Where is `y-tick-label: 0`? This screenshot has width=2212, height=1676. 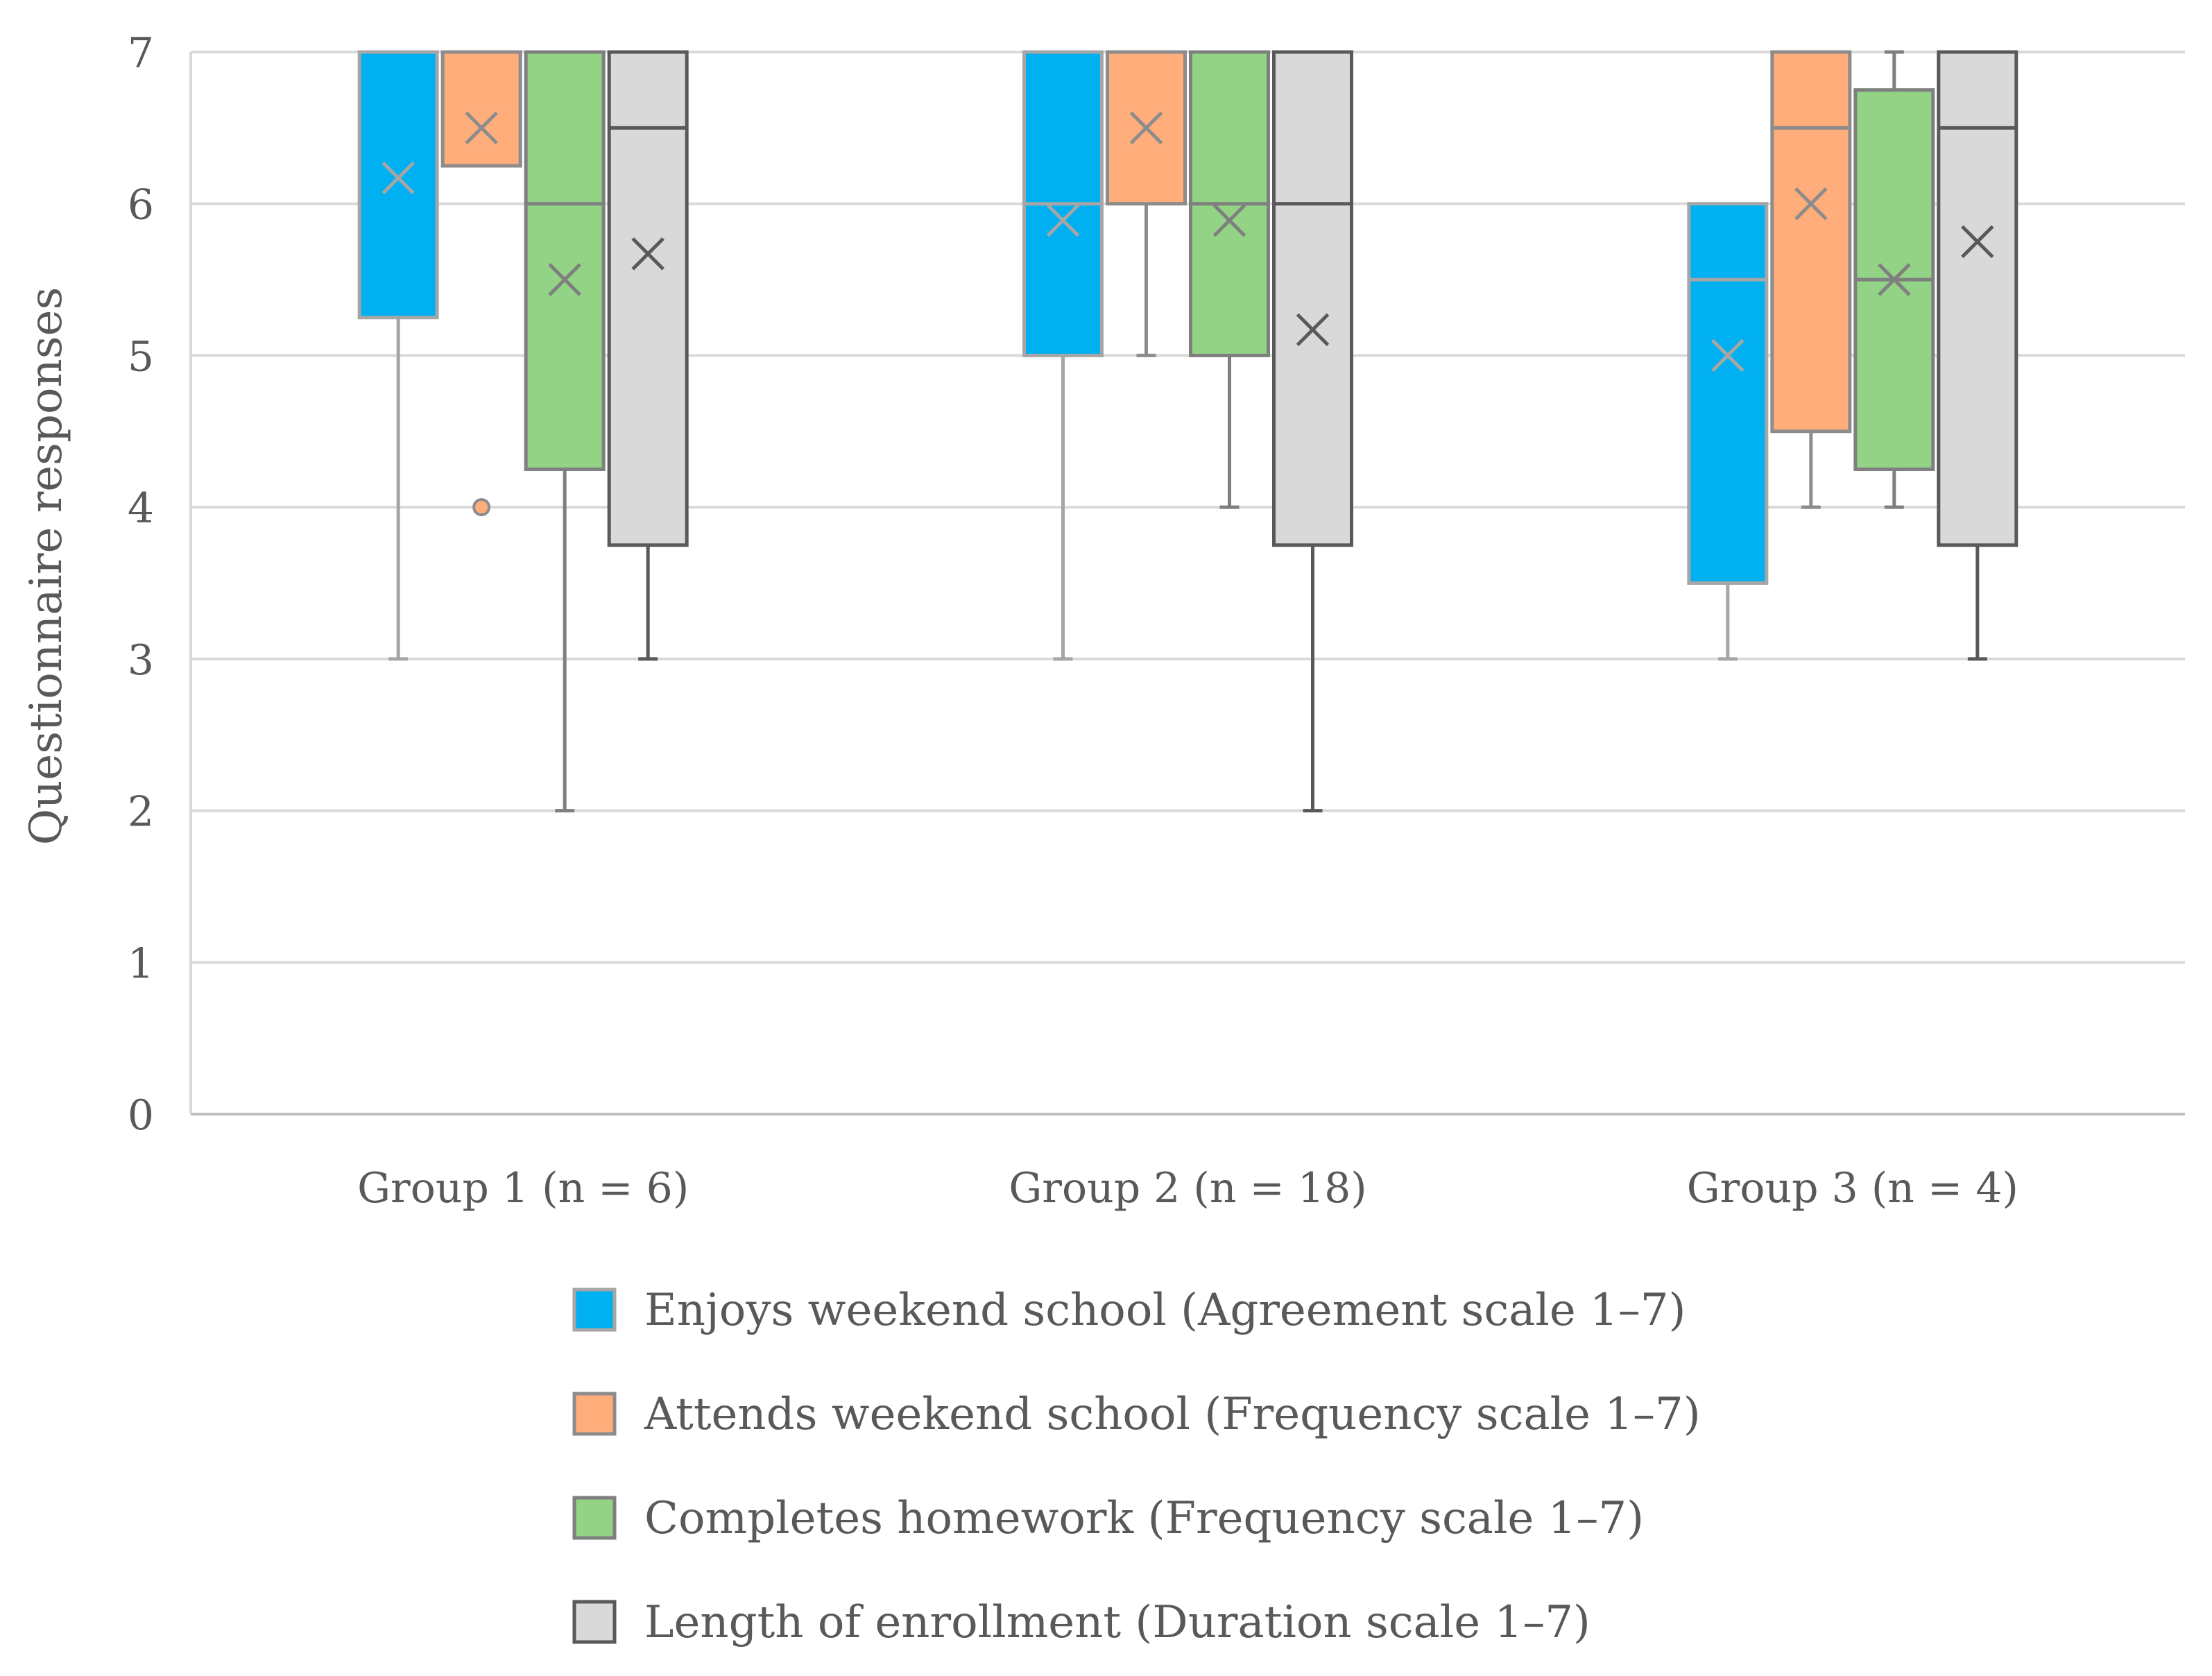 y-tick-label: 0 is located at coordinates (141, 1115).